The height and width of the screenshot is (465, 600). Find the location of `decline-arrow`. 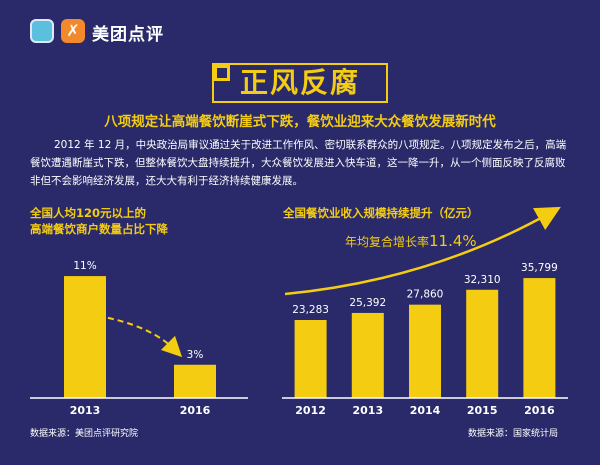

decline-arrow is located at coordinates (140, 336).